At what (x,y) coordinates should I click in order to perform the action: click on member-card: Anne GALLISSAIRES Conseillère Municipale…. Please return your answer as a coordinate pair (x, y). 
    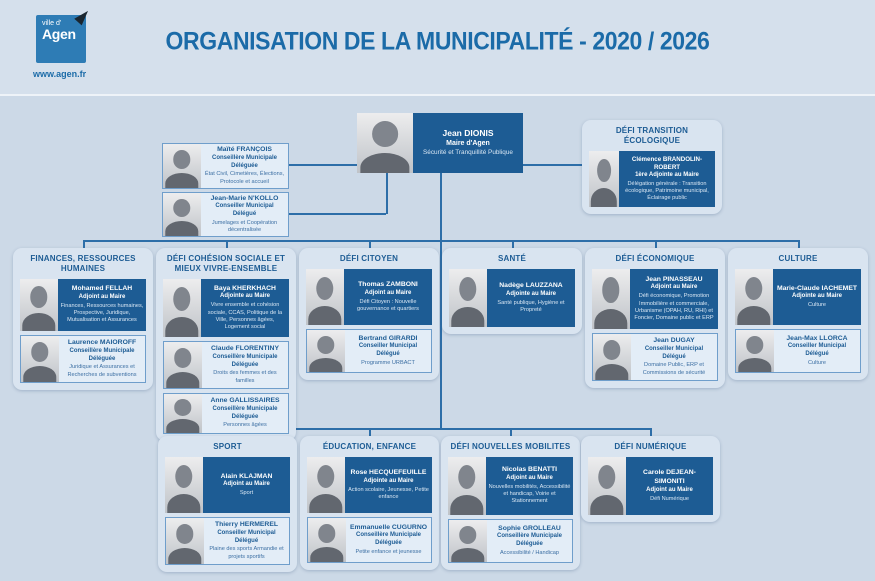
    Looking at the image, I should click on (226, 413).